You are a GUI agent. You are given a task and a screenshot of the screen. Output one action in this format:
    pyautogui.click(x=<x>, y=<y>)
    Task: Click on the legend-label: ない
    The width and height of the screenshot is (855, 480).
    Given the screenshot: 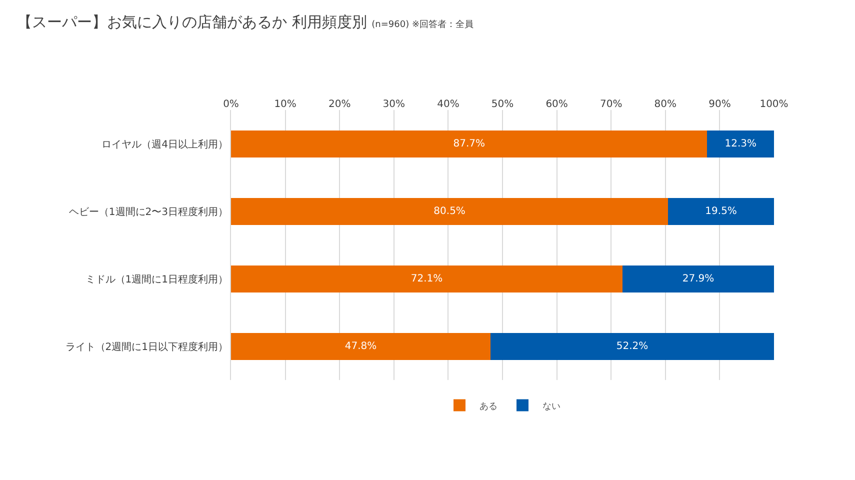 What is the action you would take?
    pyautogui.click(x=551, y=407)
    